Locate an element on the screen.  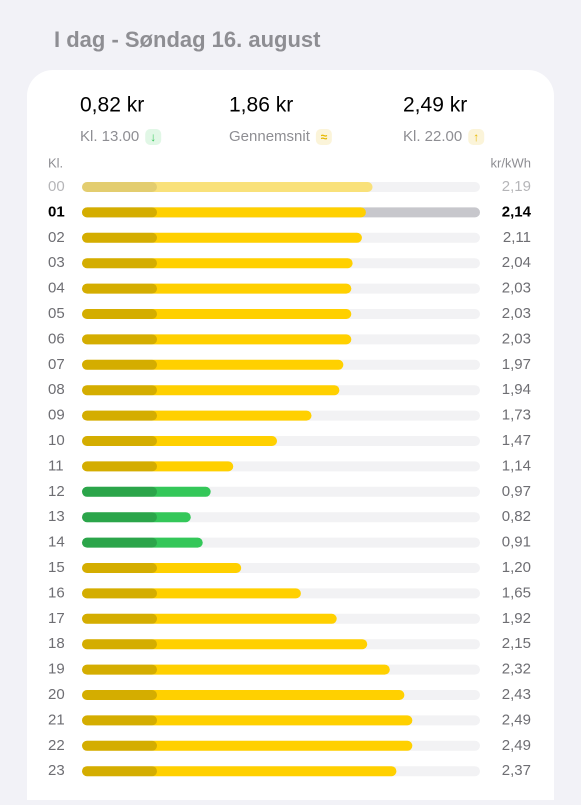
hour-label: 01 is located at coordinates (56, 211).